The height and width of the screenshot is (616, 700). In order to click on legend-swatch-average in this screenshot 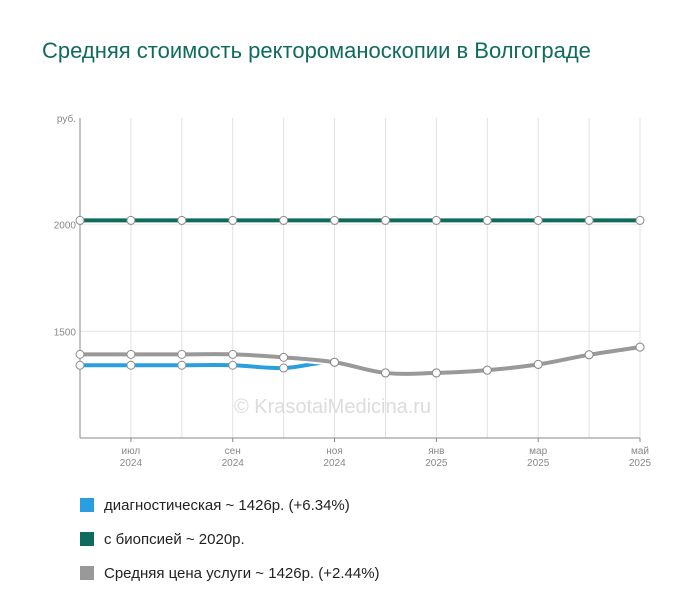, I will do `click(87, 573)`.